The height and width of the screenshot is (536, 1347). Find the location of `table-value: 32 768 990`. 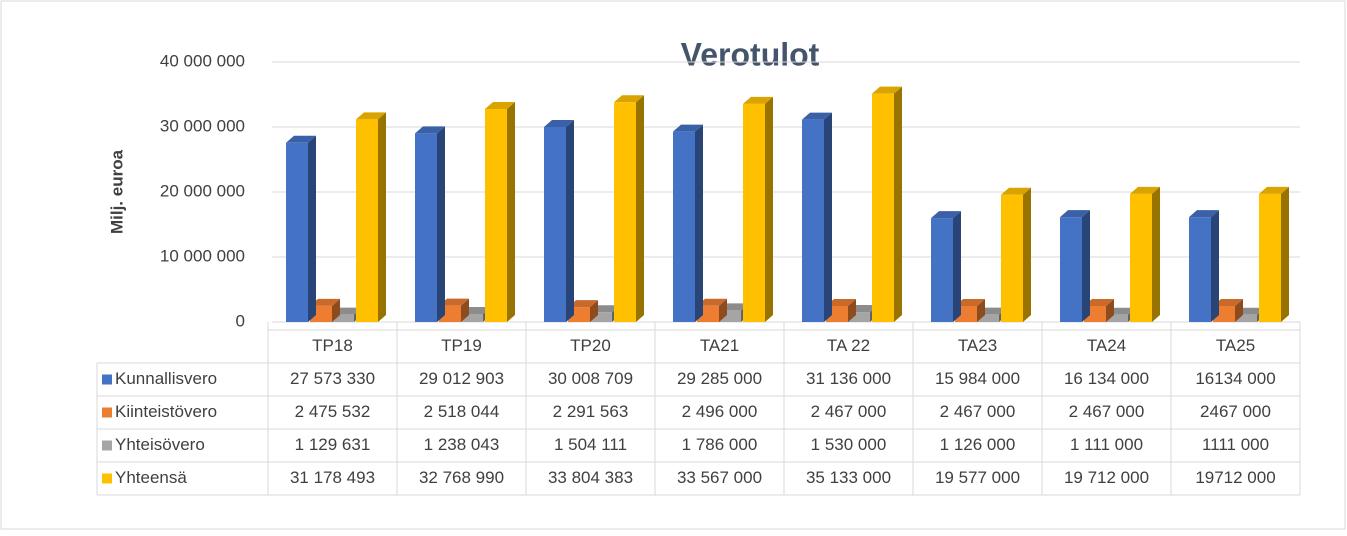

table-value: 32 768 990 is located at coordinates (461, 477).